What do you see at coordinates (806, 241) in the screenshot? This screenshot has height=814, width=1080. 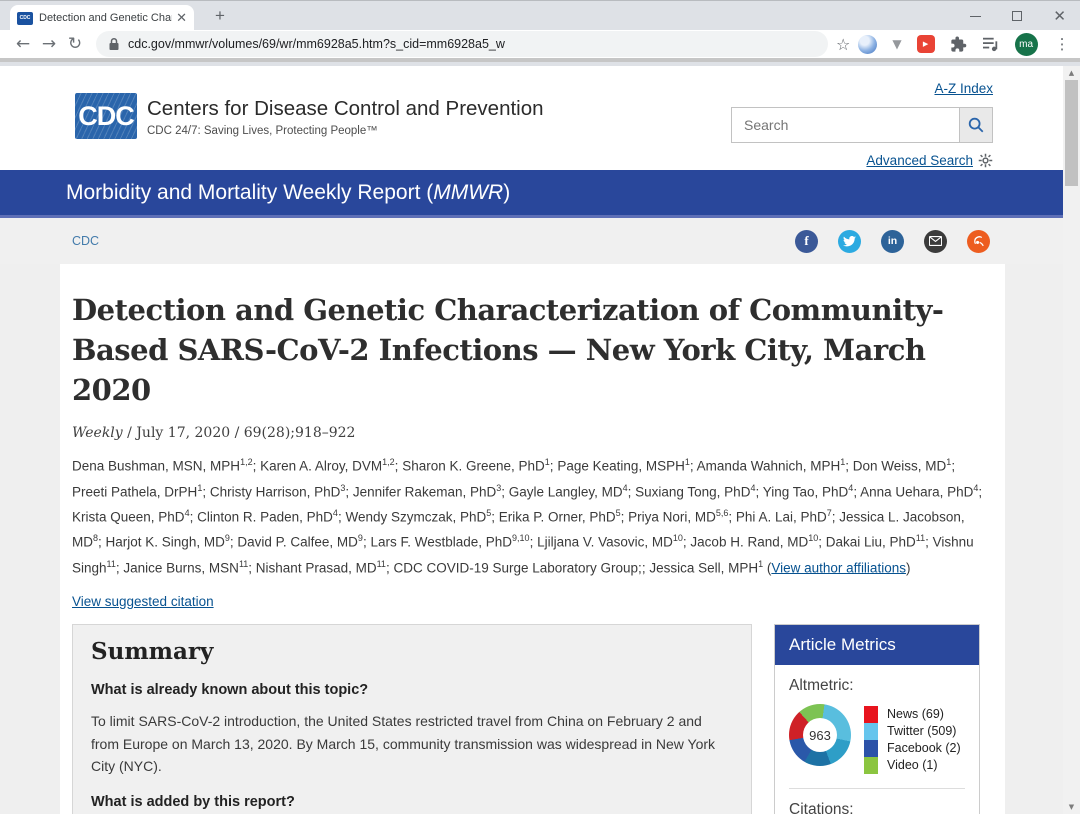 I see `facebook-icon: f` at bounding box center [806, 241].